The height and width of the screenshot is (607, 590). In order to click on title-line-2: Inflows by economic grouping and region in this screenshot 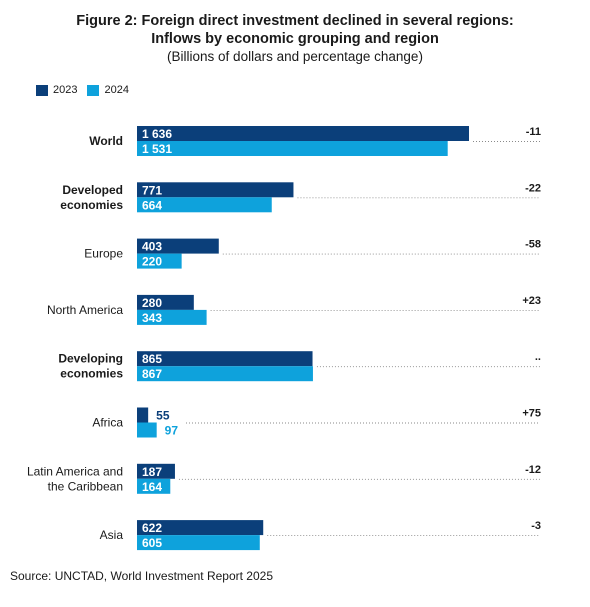, I will do `click(295, 39)`.